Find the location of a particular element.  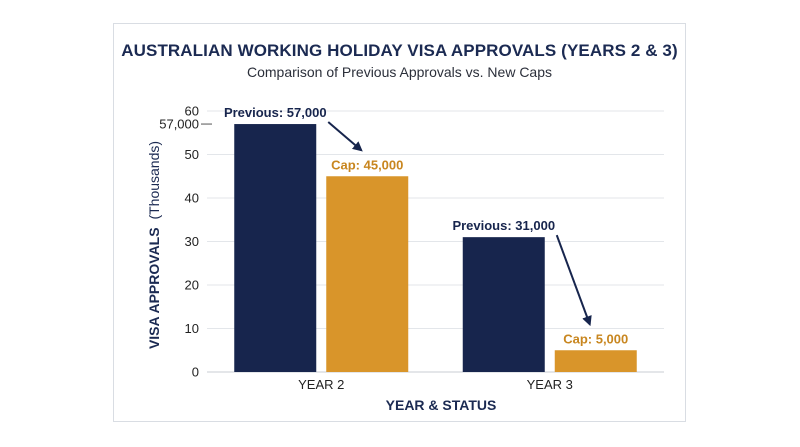

data-label-previous: Previous: 57,000 is located at coordinates (275, 112).